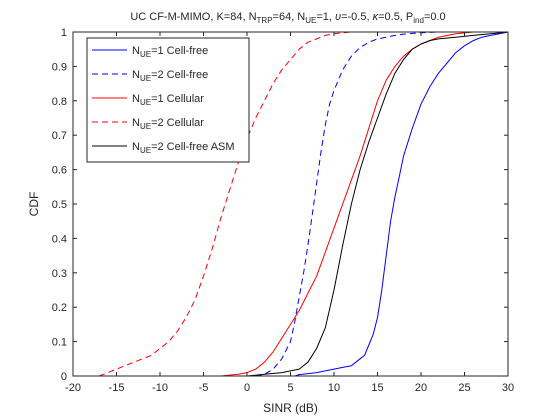  I want to click on y-tick-label: 0.1, so click(59, 343).